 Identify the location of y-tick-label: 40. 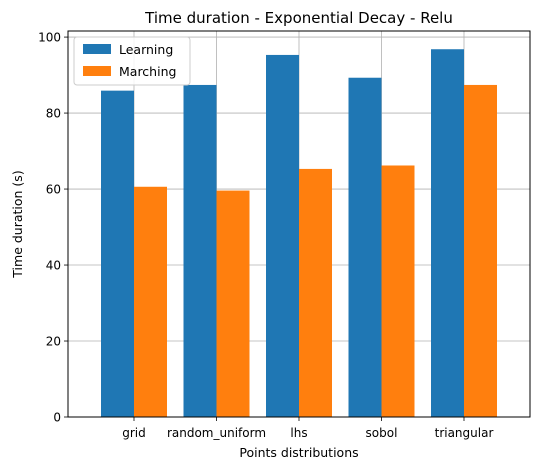
(53, 266).